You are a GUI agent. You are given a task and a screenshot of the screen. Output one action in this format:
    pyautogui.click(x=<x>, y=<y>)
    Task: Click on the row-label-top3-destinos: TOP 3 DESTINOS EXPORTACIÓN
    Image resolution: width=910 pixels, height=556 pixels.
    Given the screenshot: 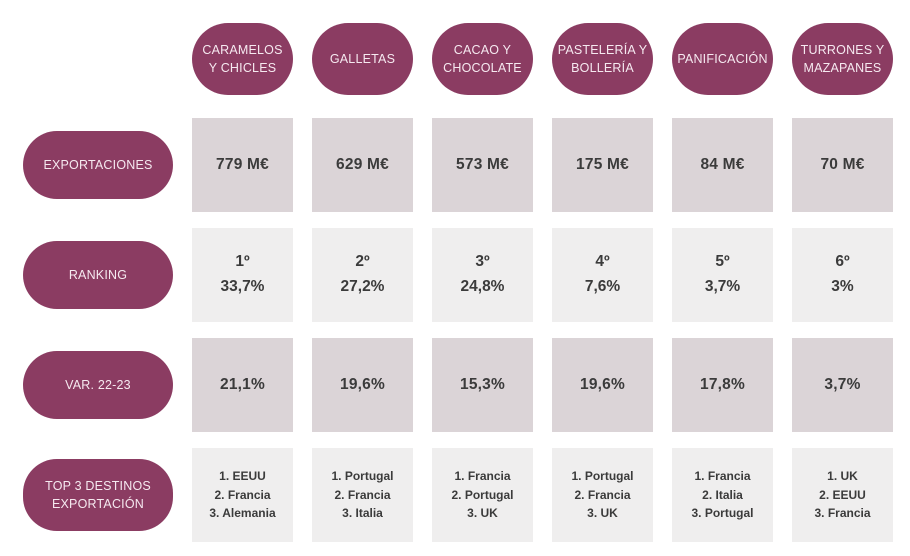 What is the action you would take?
    pyautogui.click(x=98, y=495)
    